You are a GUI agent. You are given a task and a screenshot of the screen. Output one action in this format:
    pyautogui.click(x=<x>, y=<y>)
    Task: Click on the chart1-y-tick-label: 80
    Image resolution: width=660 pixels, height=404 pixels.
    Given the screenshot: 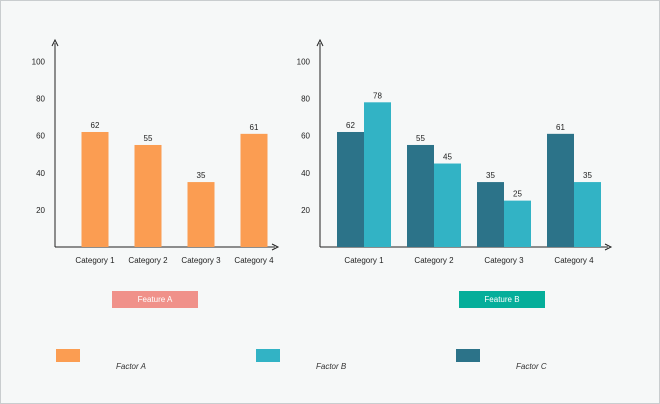 What is the action you would take?
    pyautogui.click(x=40, y=99)
    